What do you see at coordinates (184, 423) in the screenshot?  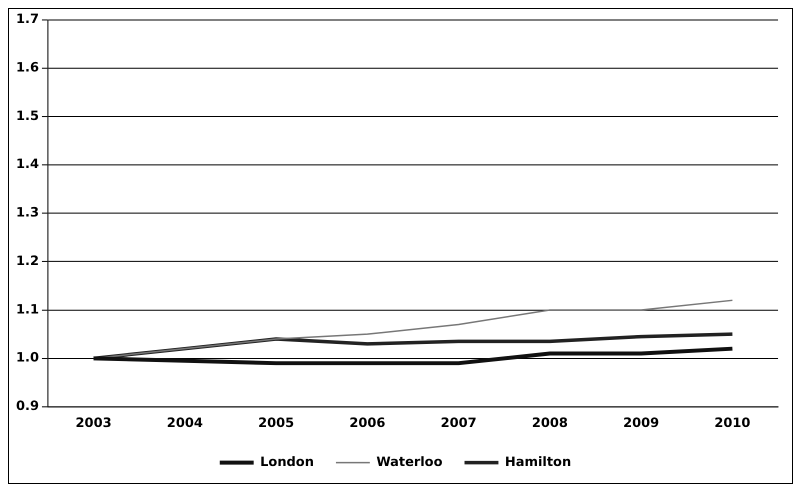 I see `x-tick-label: 2004` at bounding box center [184, 423].